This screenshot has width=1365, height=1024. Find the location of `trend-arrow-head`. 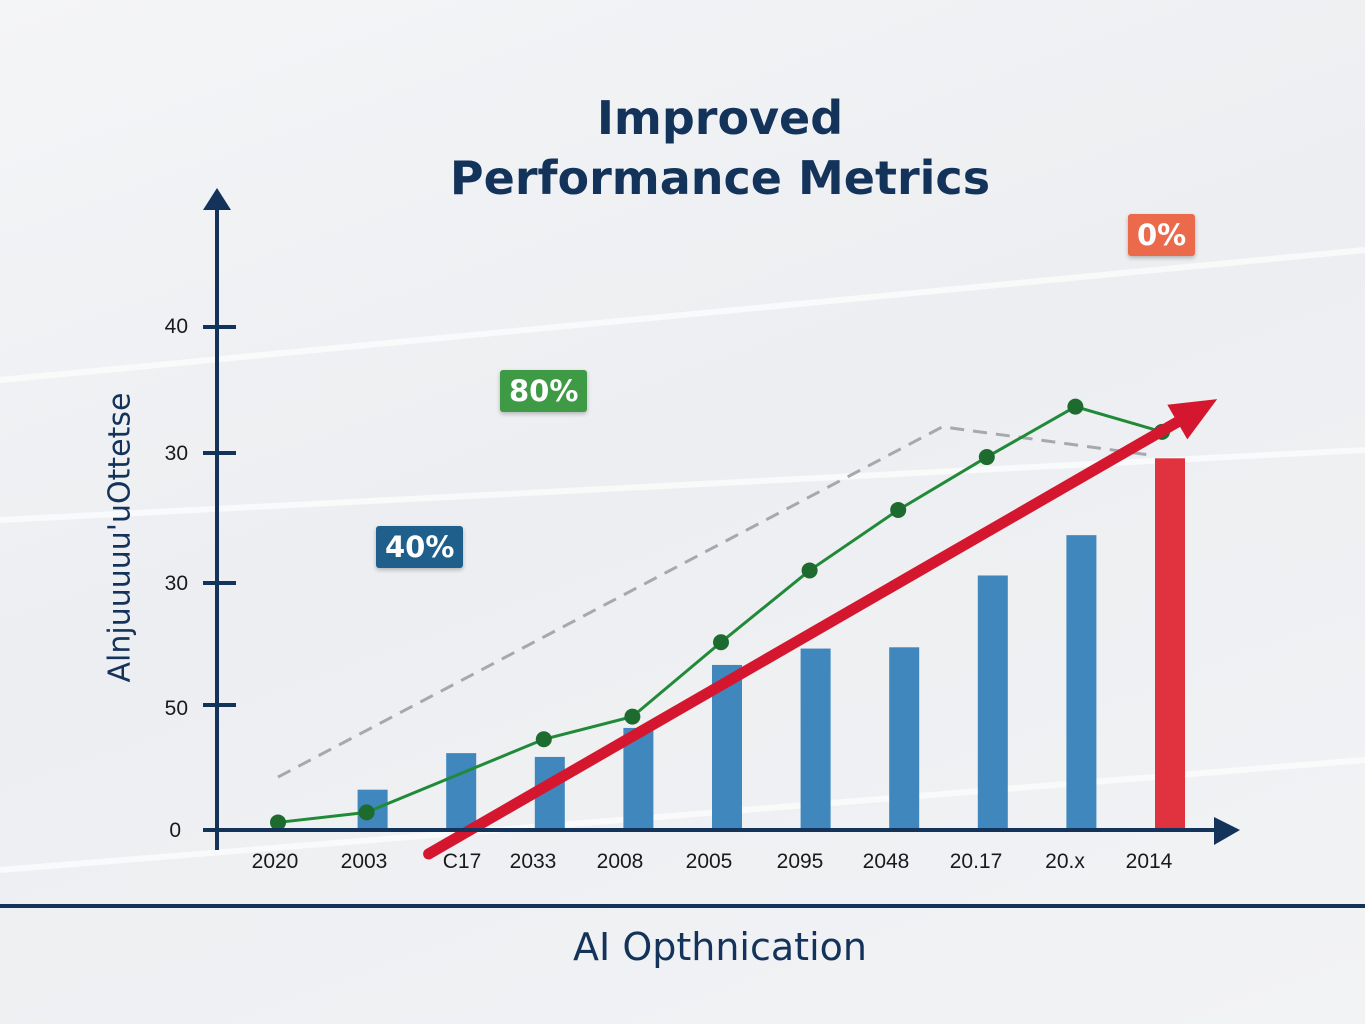

trend-arrow-head is located at coordinates (1192, 419).